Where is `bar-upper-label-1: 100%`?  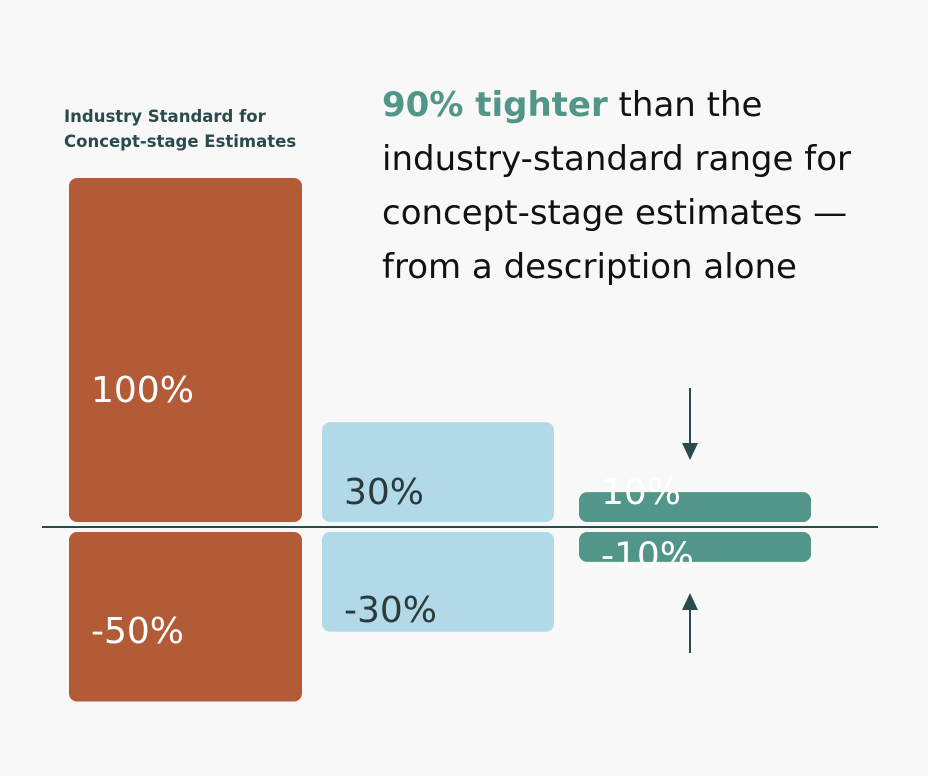
bar-upper-label-1: 100% is located at coordinates (142, 390).